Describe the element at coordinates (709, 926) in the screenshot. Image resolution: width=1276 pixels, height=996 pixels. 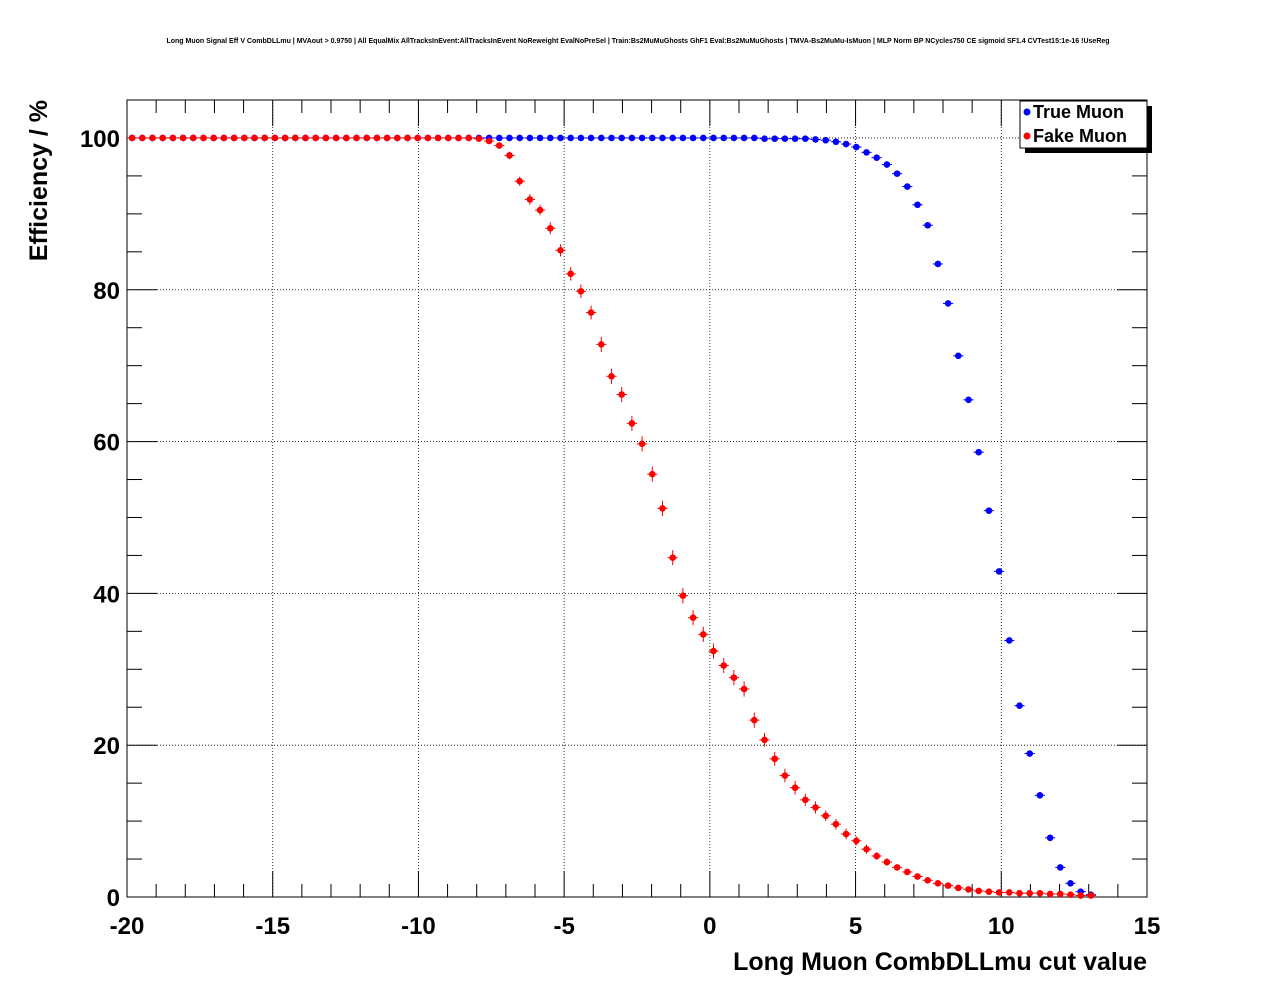
I see `x-tick-label: 0` at that location.